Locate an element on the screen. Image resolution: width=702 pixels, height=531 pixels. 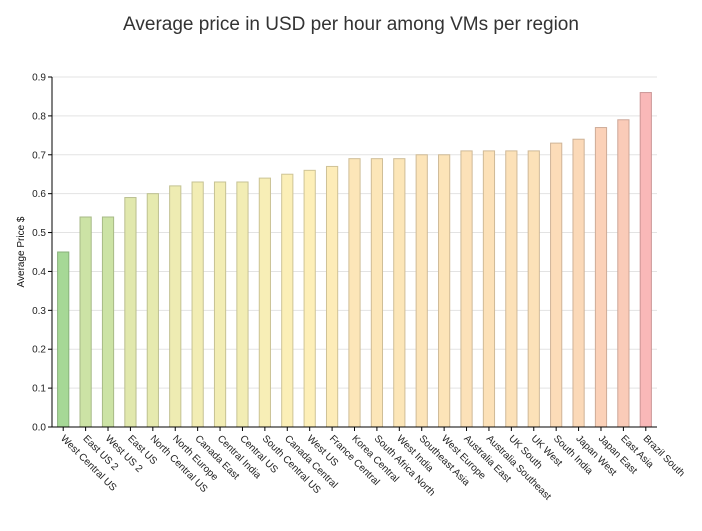
y-tick-label: 0.0 is located at coordinates (39, 428).